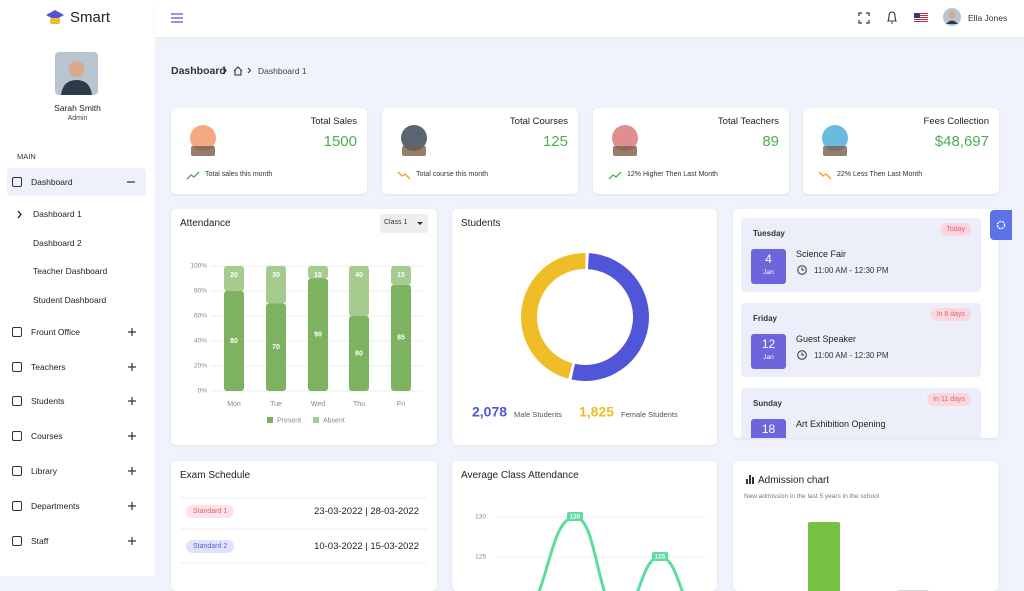 The height and width of the screenshot is (591, 1024). I want to click on breadcrumb-current: Dashboard 1, so click(282, 71).